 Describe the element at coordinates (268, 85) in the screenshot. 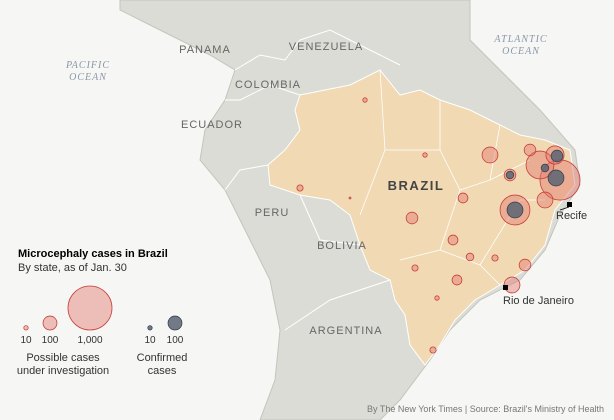

I see `country-label: COLOMBIA` at that location.